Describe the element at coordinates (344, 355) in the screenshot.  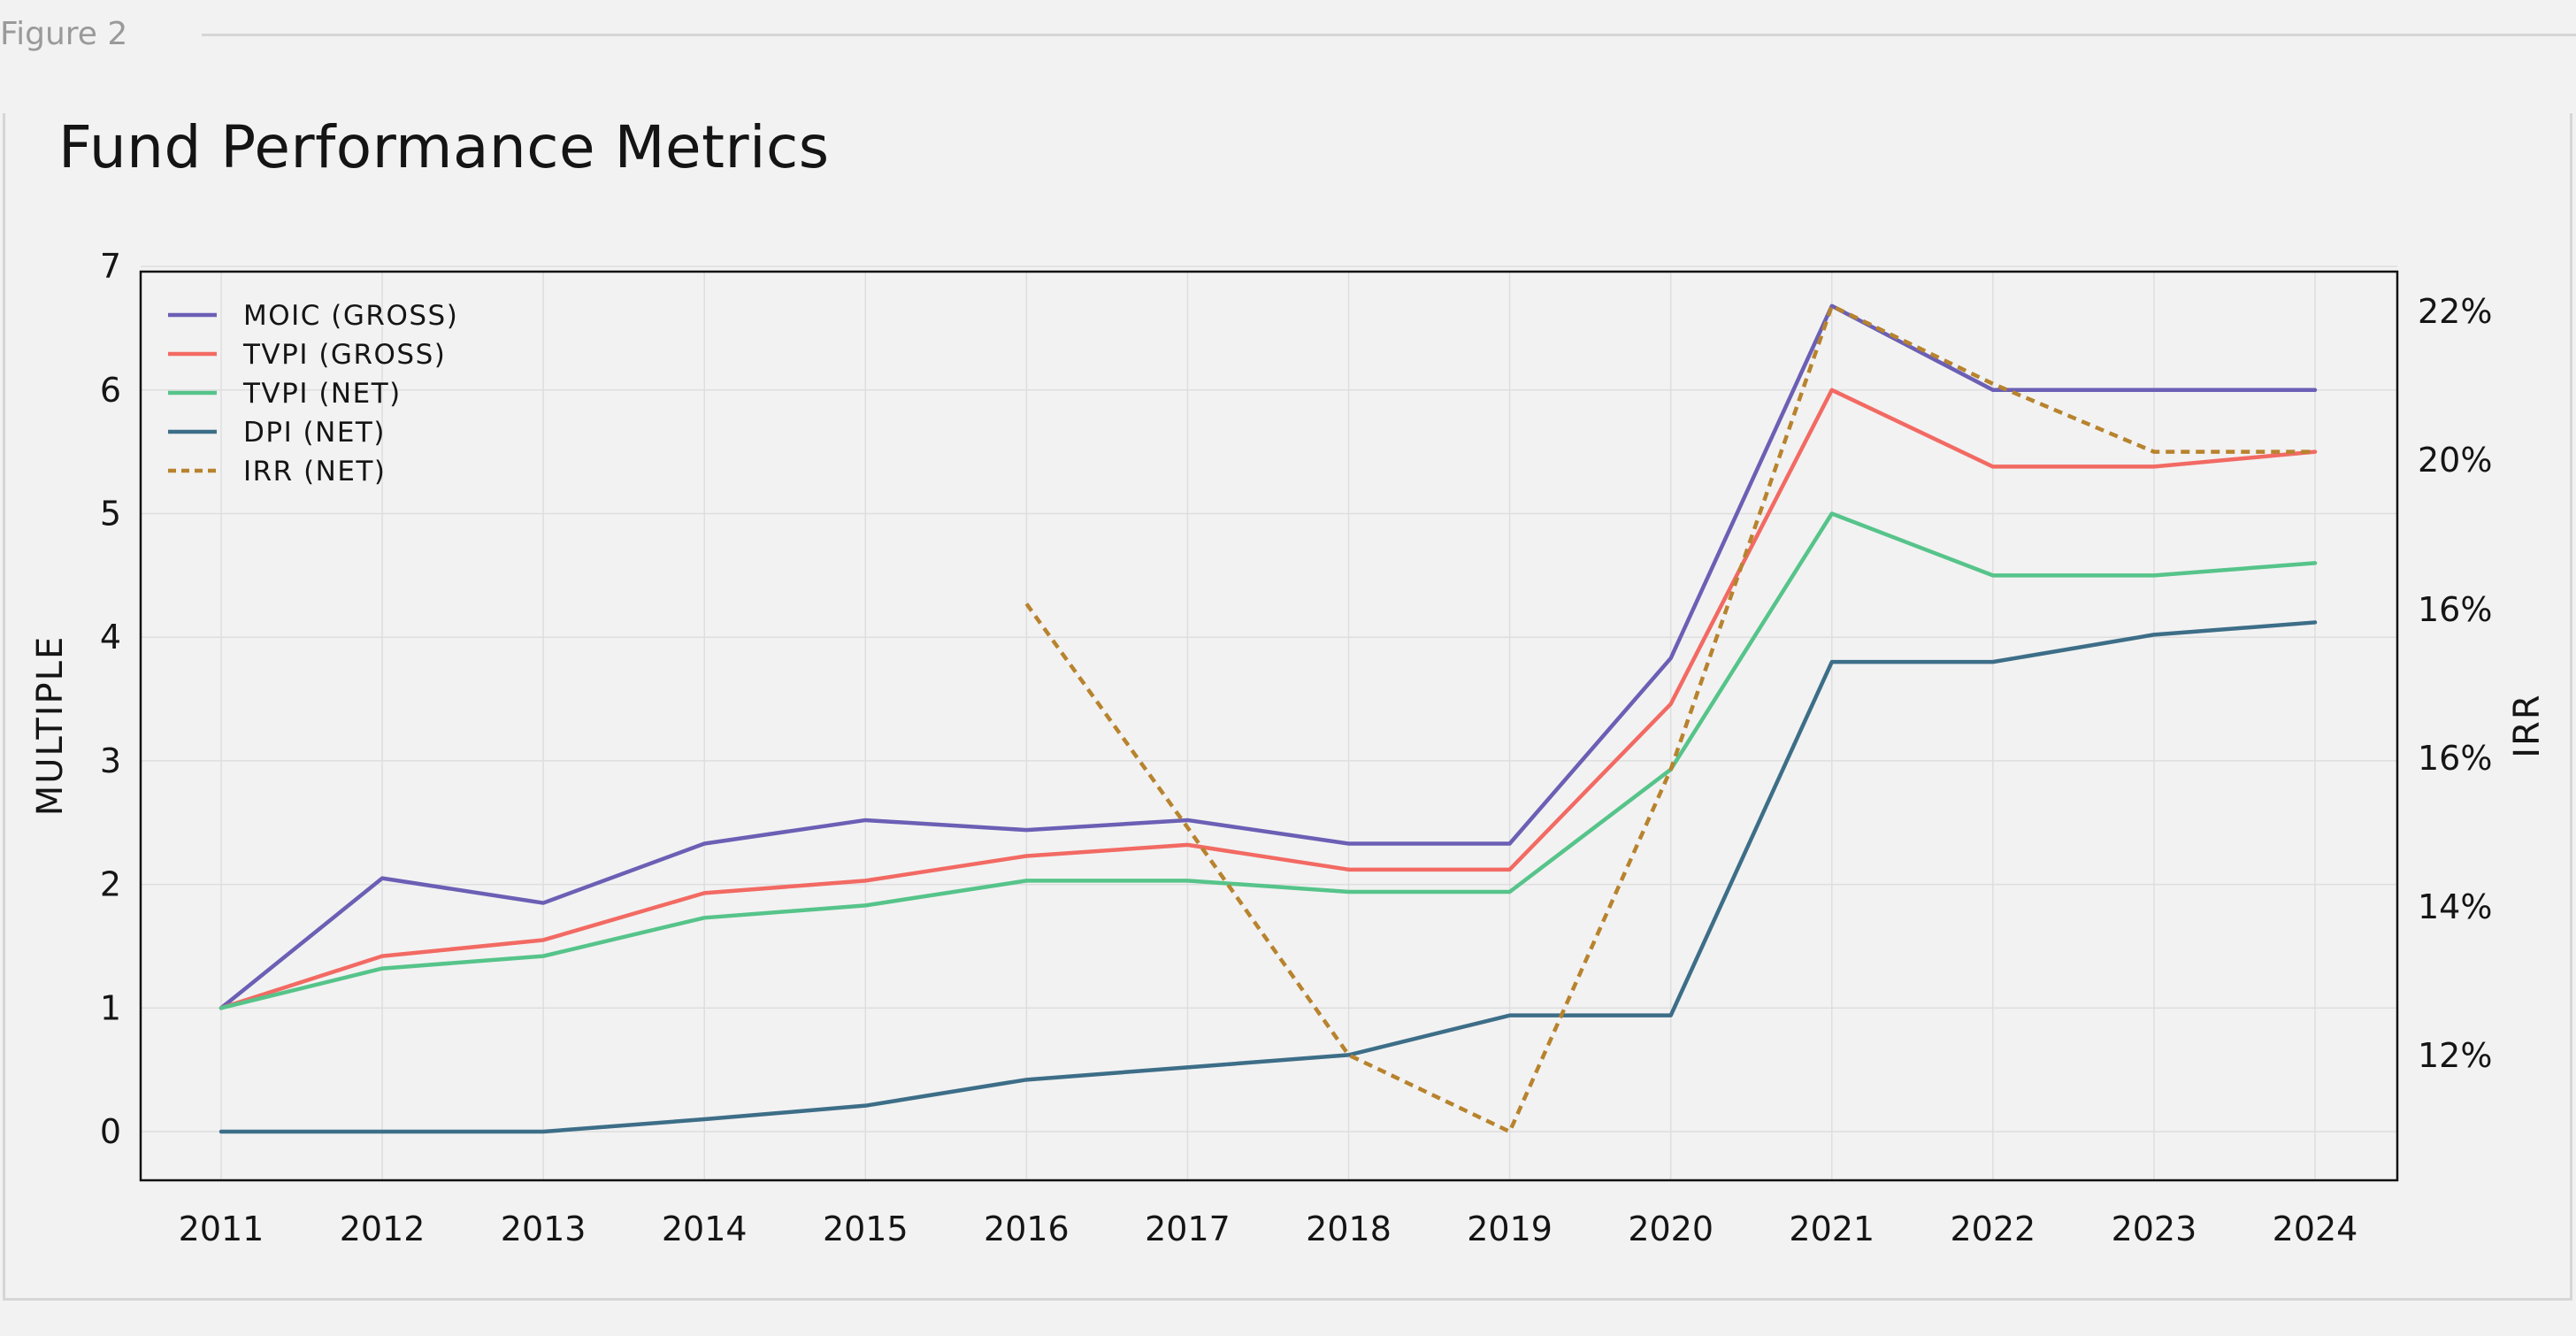
I see `legend-label: TVPI (GROSS)` at that location.